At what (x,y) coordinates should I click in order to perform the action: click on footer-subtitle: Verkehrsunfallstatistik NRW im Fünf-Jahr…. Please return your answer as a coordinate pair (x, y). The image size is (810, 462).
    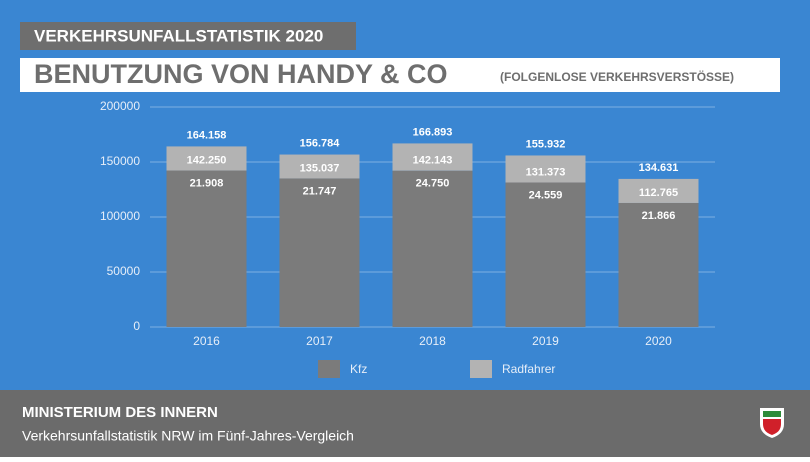
    Looking at the image, I should click on (188, 436).